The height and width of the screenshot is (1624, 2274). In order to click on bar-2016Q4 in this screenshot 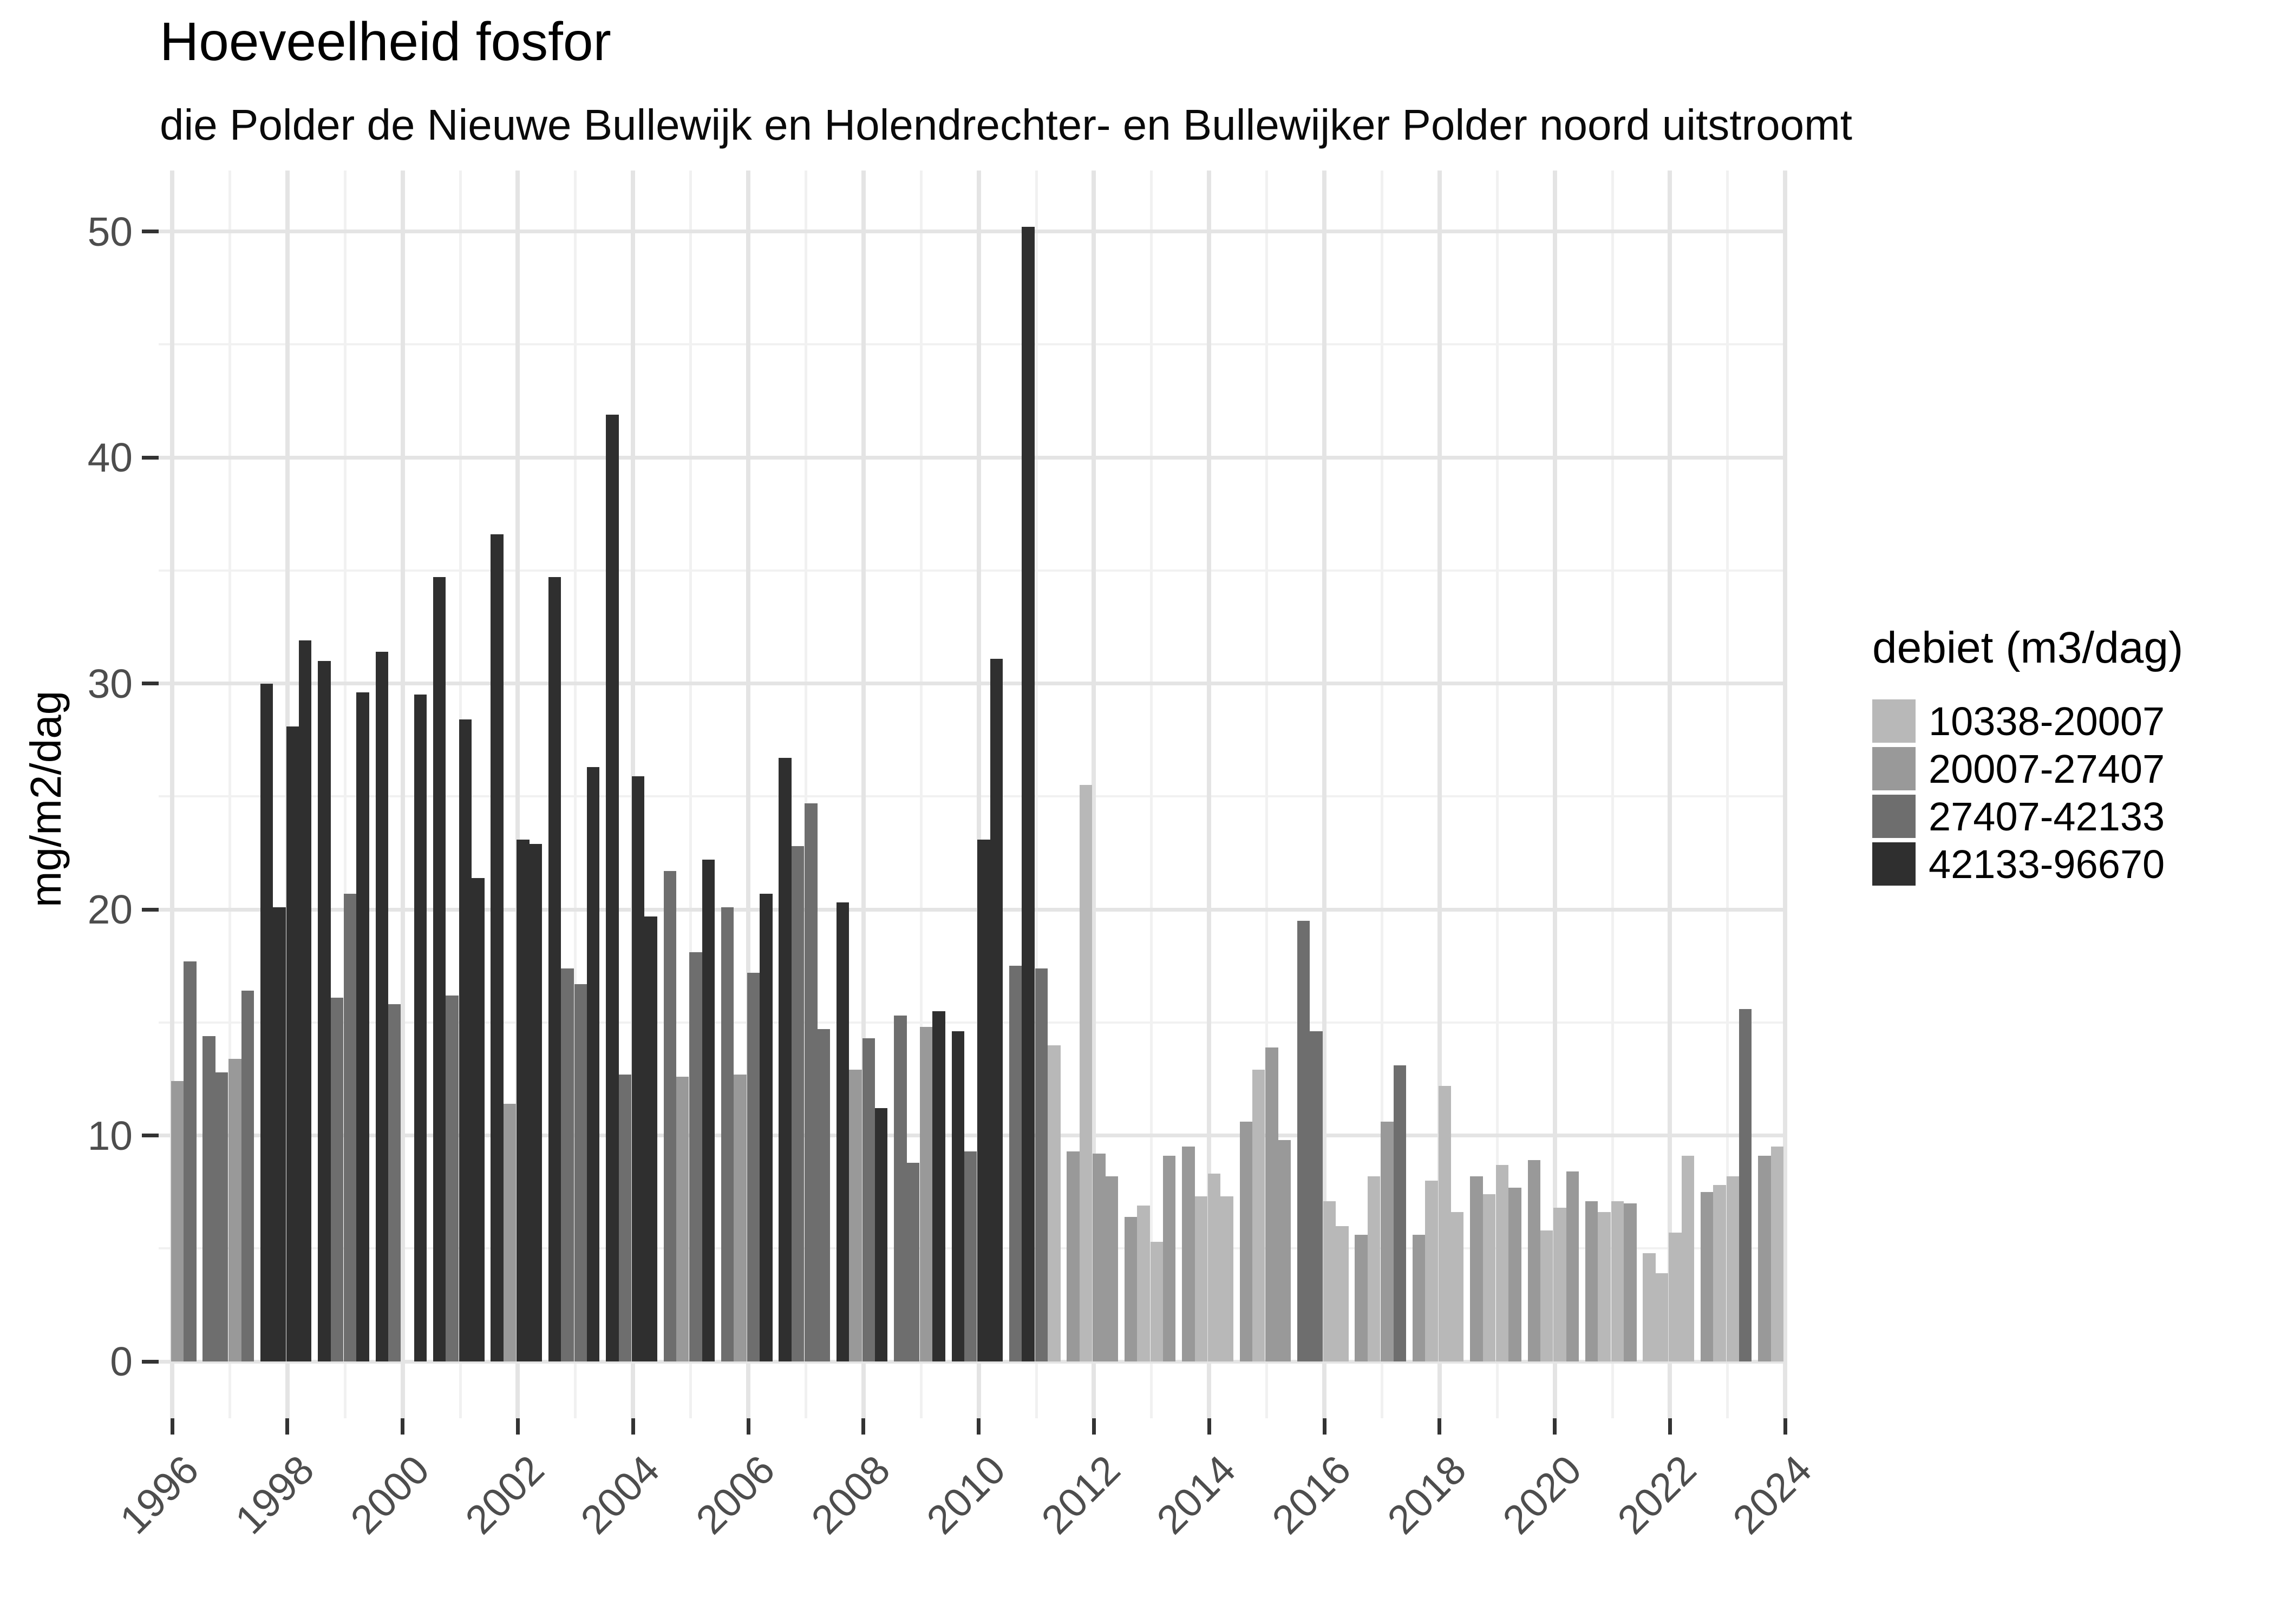, I will do `click(1374, 1269)`.